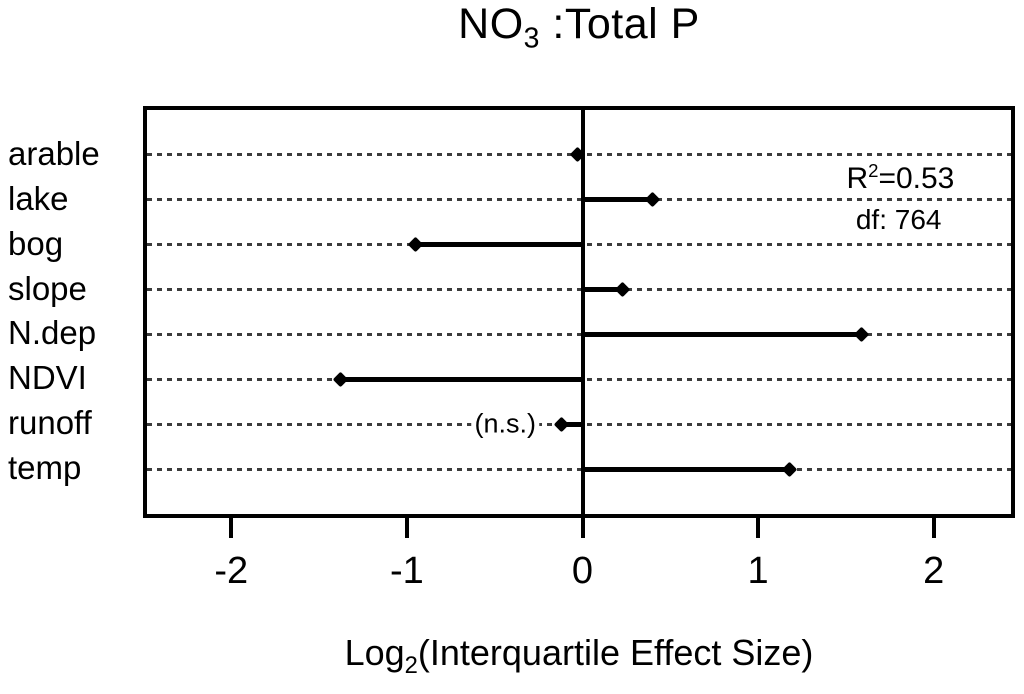 The height and width of the screenshot is (694, 1024). What do you see at coordinates (50, 423) in the screenshot?
I see `y-axis-label-runoff: runoff` at bounding box center [50, 423].